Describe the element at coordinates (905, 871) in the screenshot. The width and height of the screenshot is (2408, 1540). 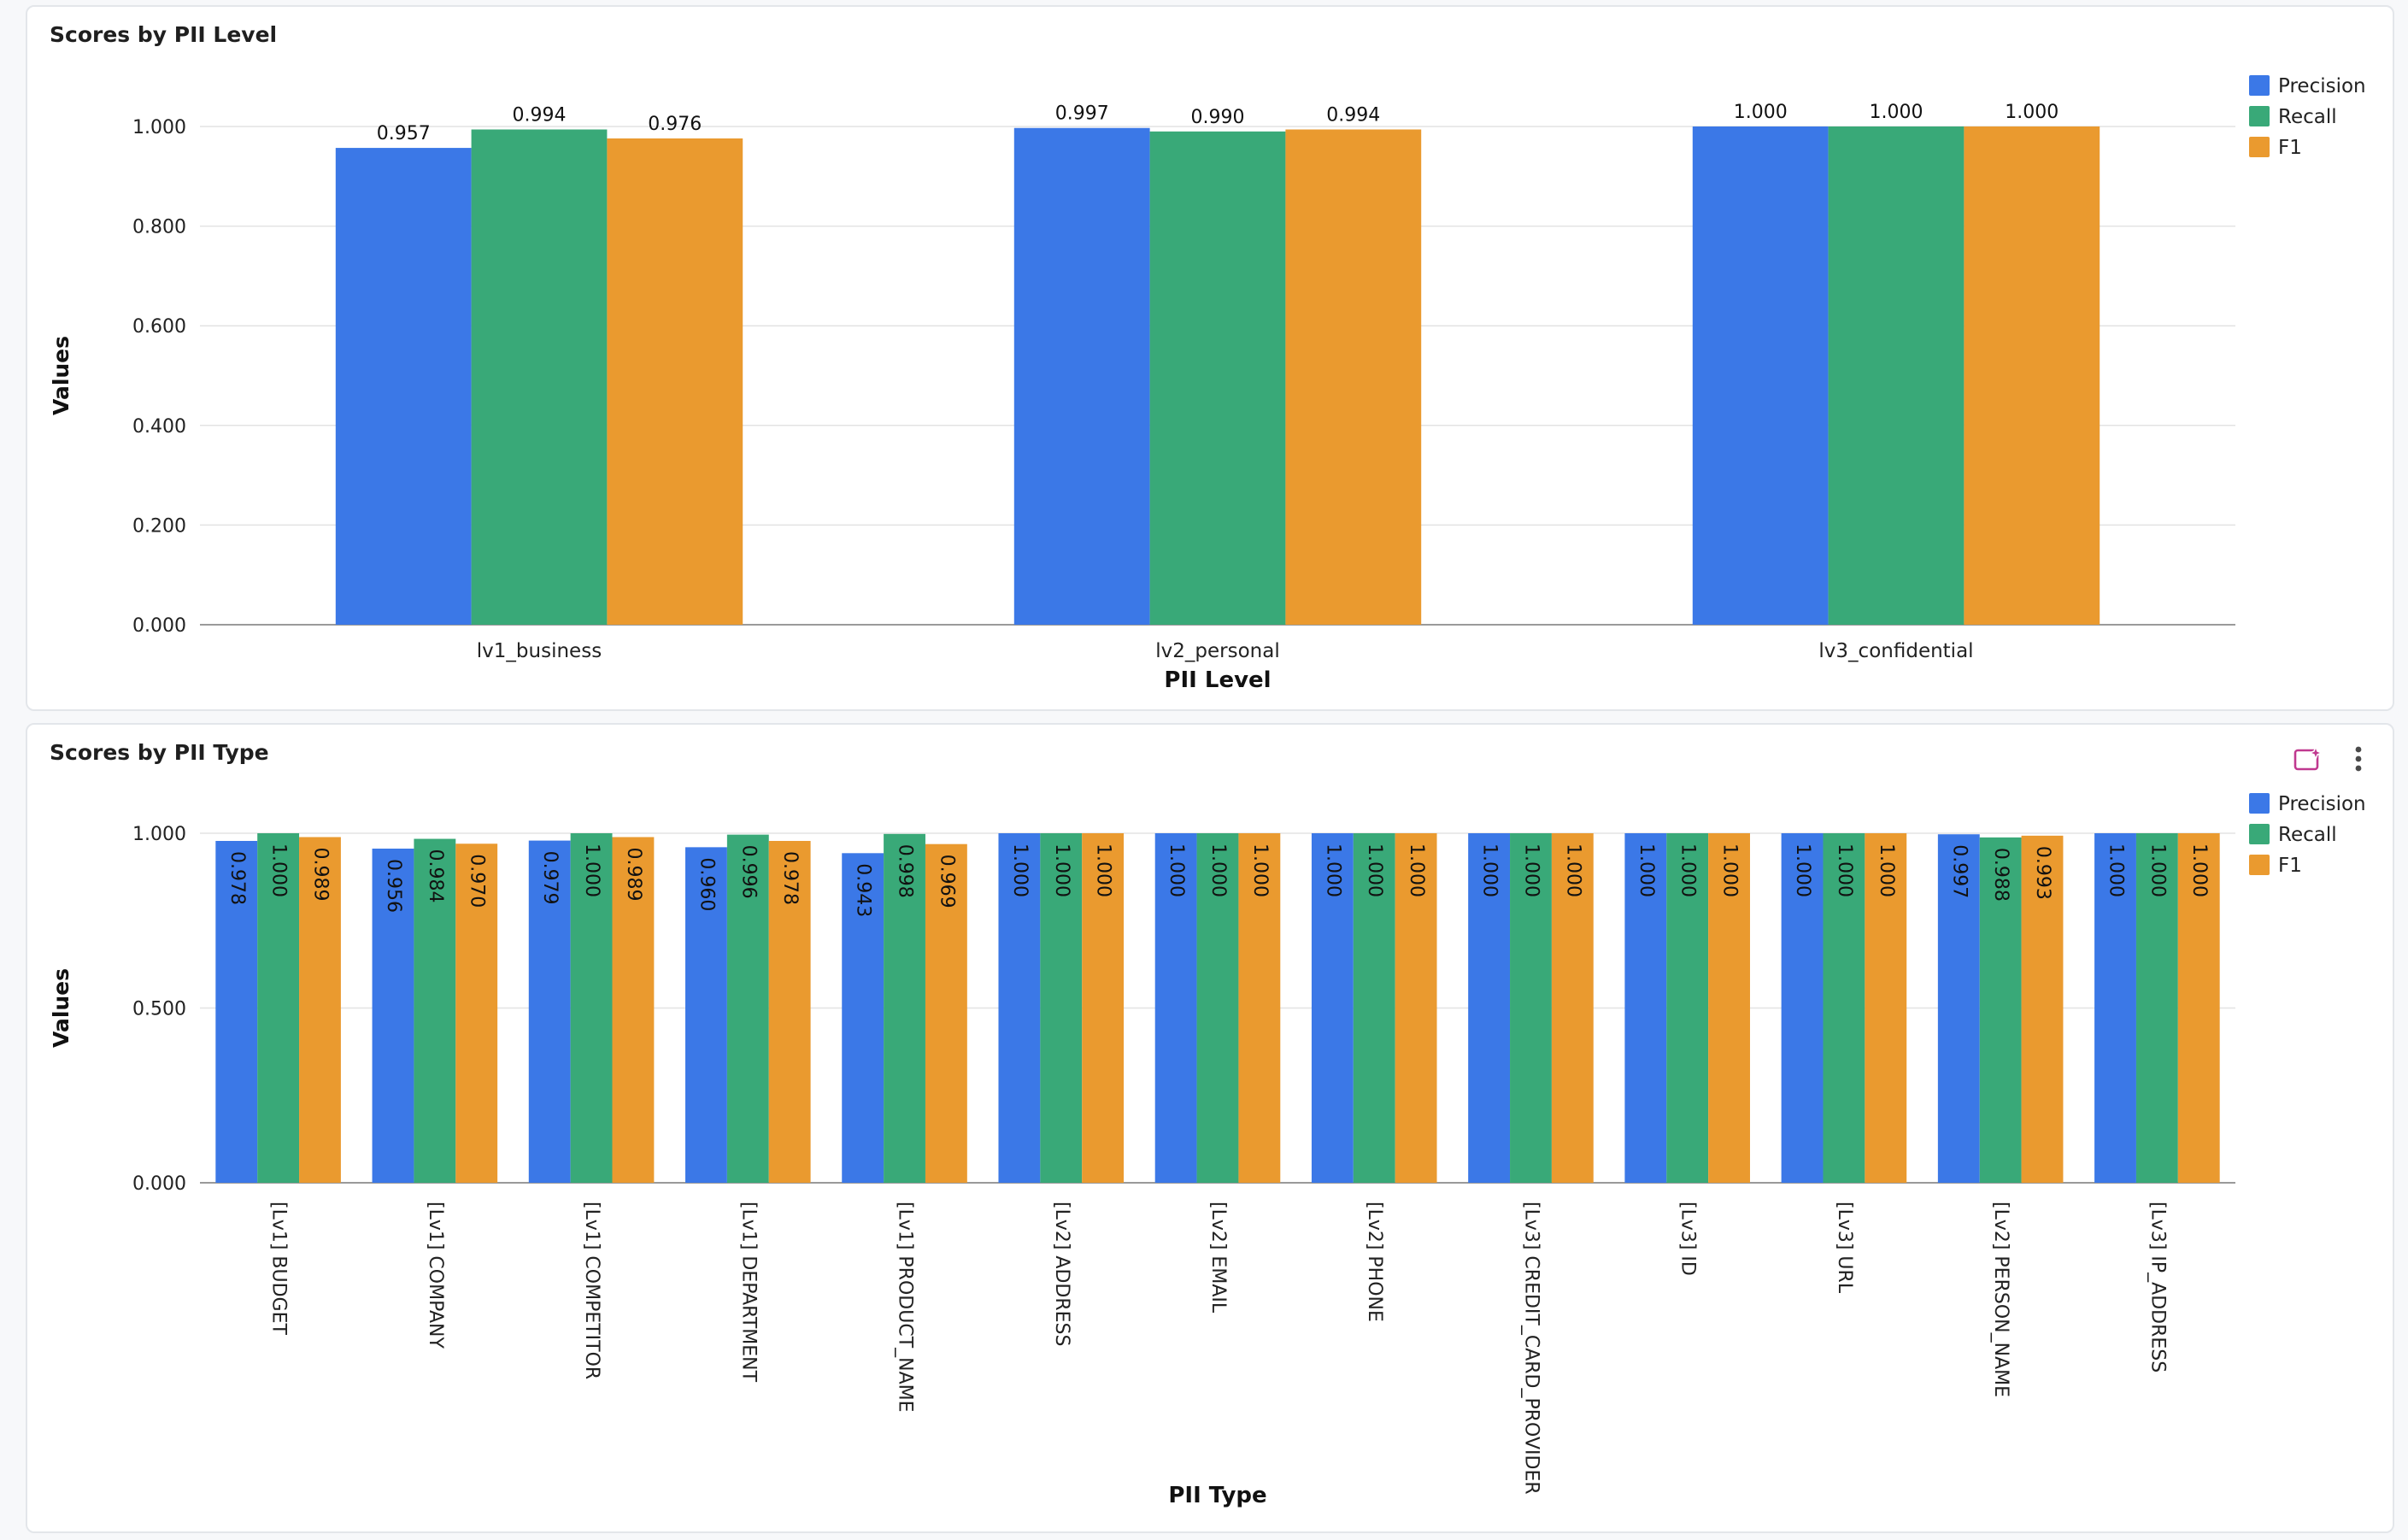
I see `data-label: 0.998` at that location.